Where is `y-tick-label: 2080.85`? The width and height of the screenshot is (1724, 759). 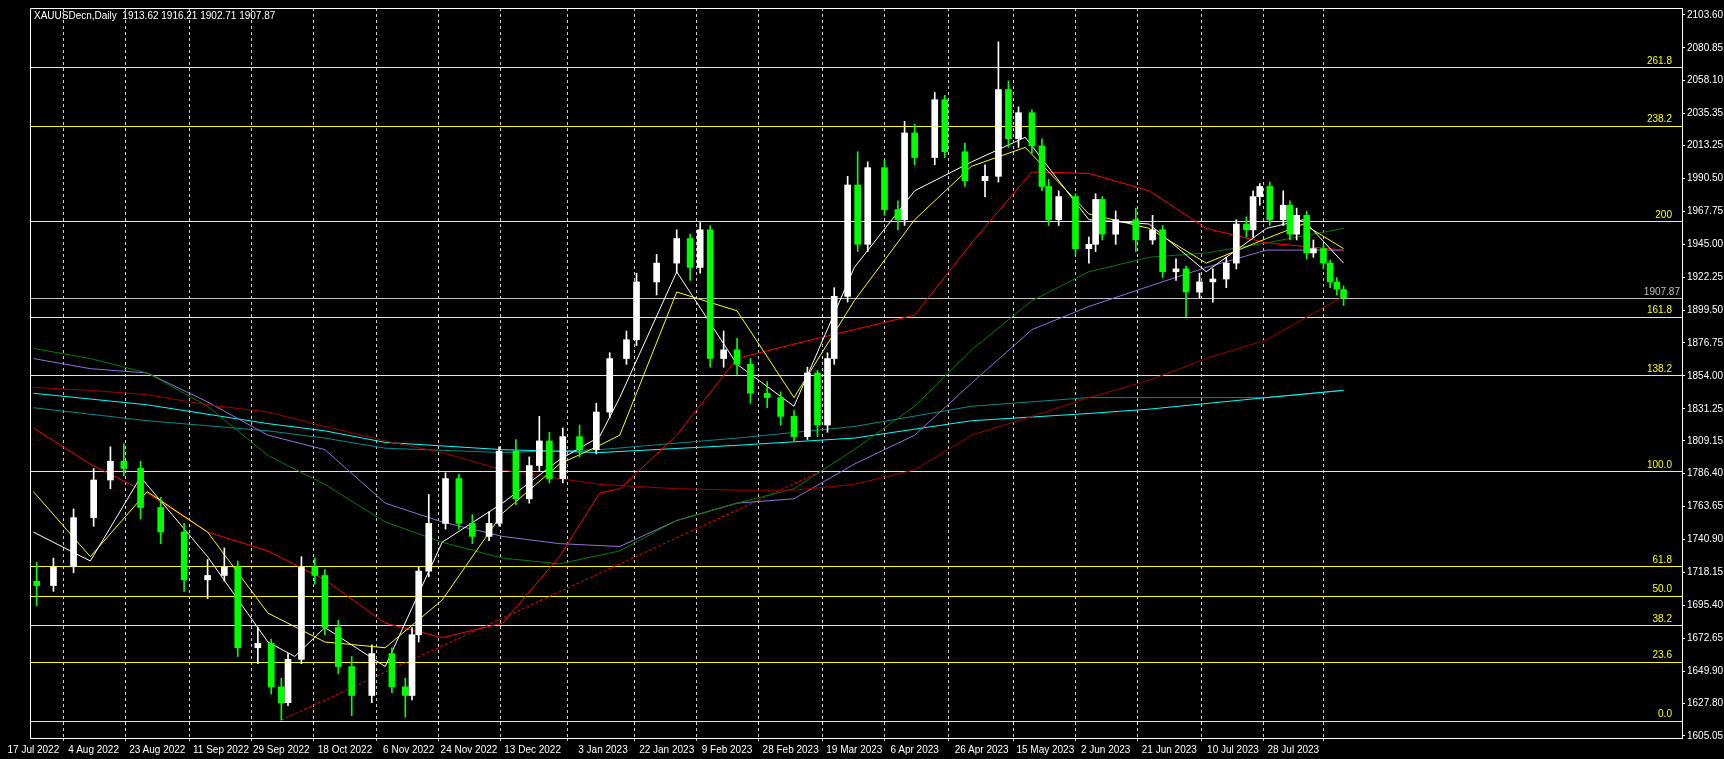 y-tick-label: 2080.85 is located at coordinates (1705, 47).